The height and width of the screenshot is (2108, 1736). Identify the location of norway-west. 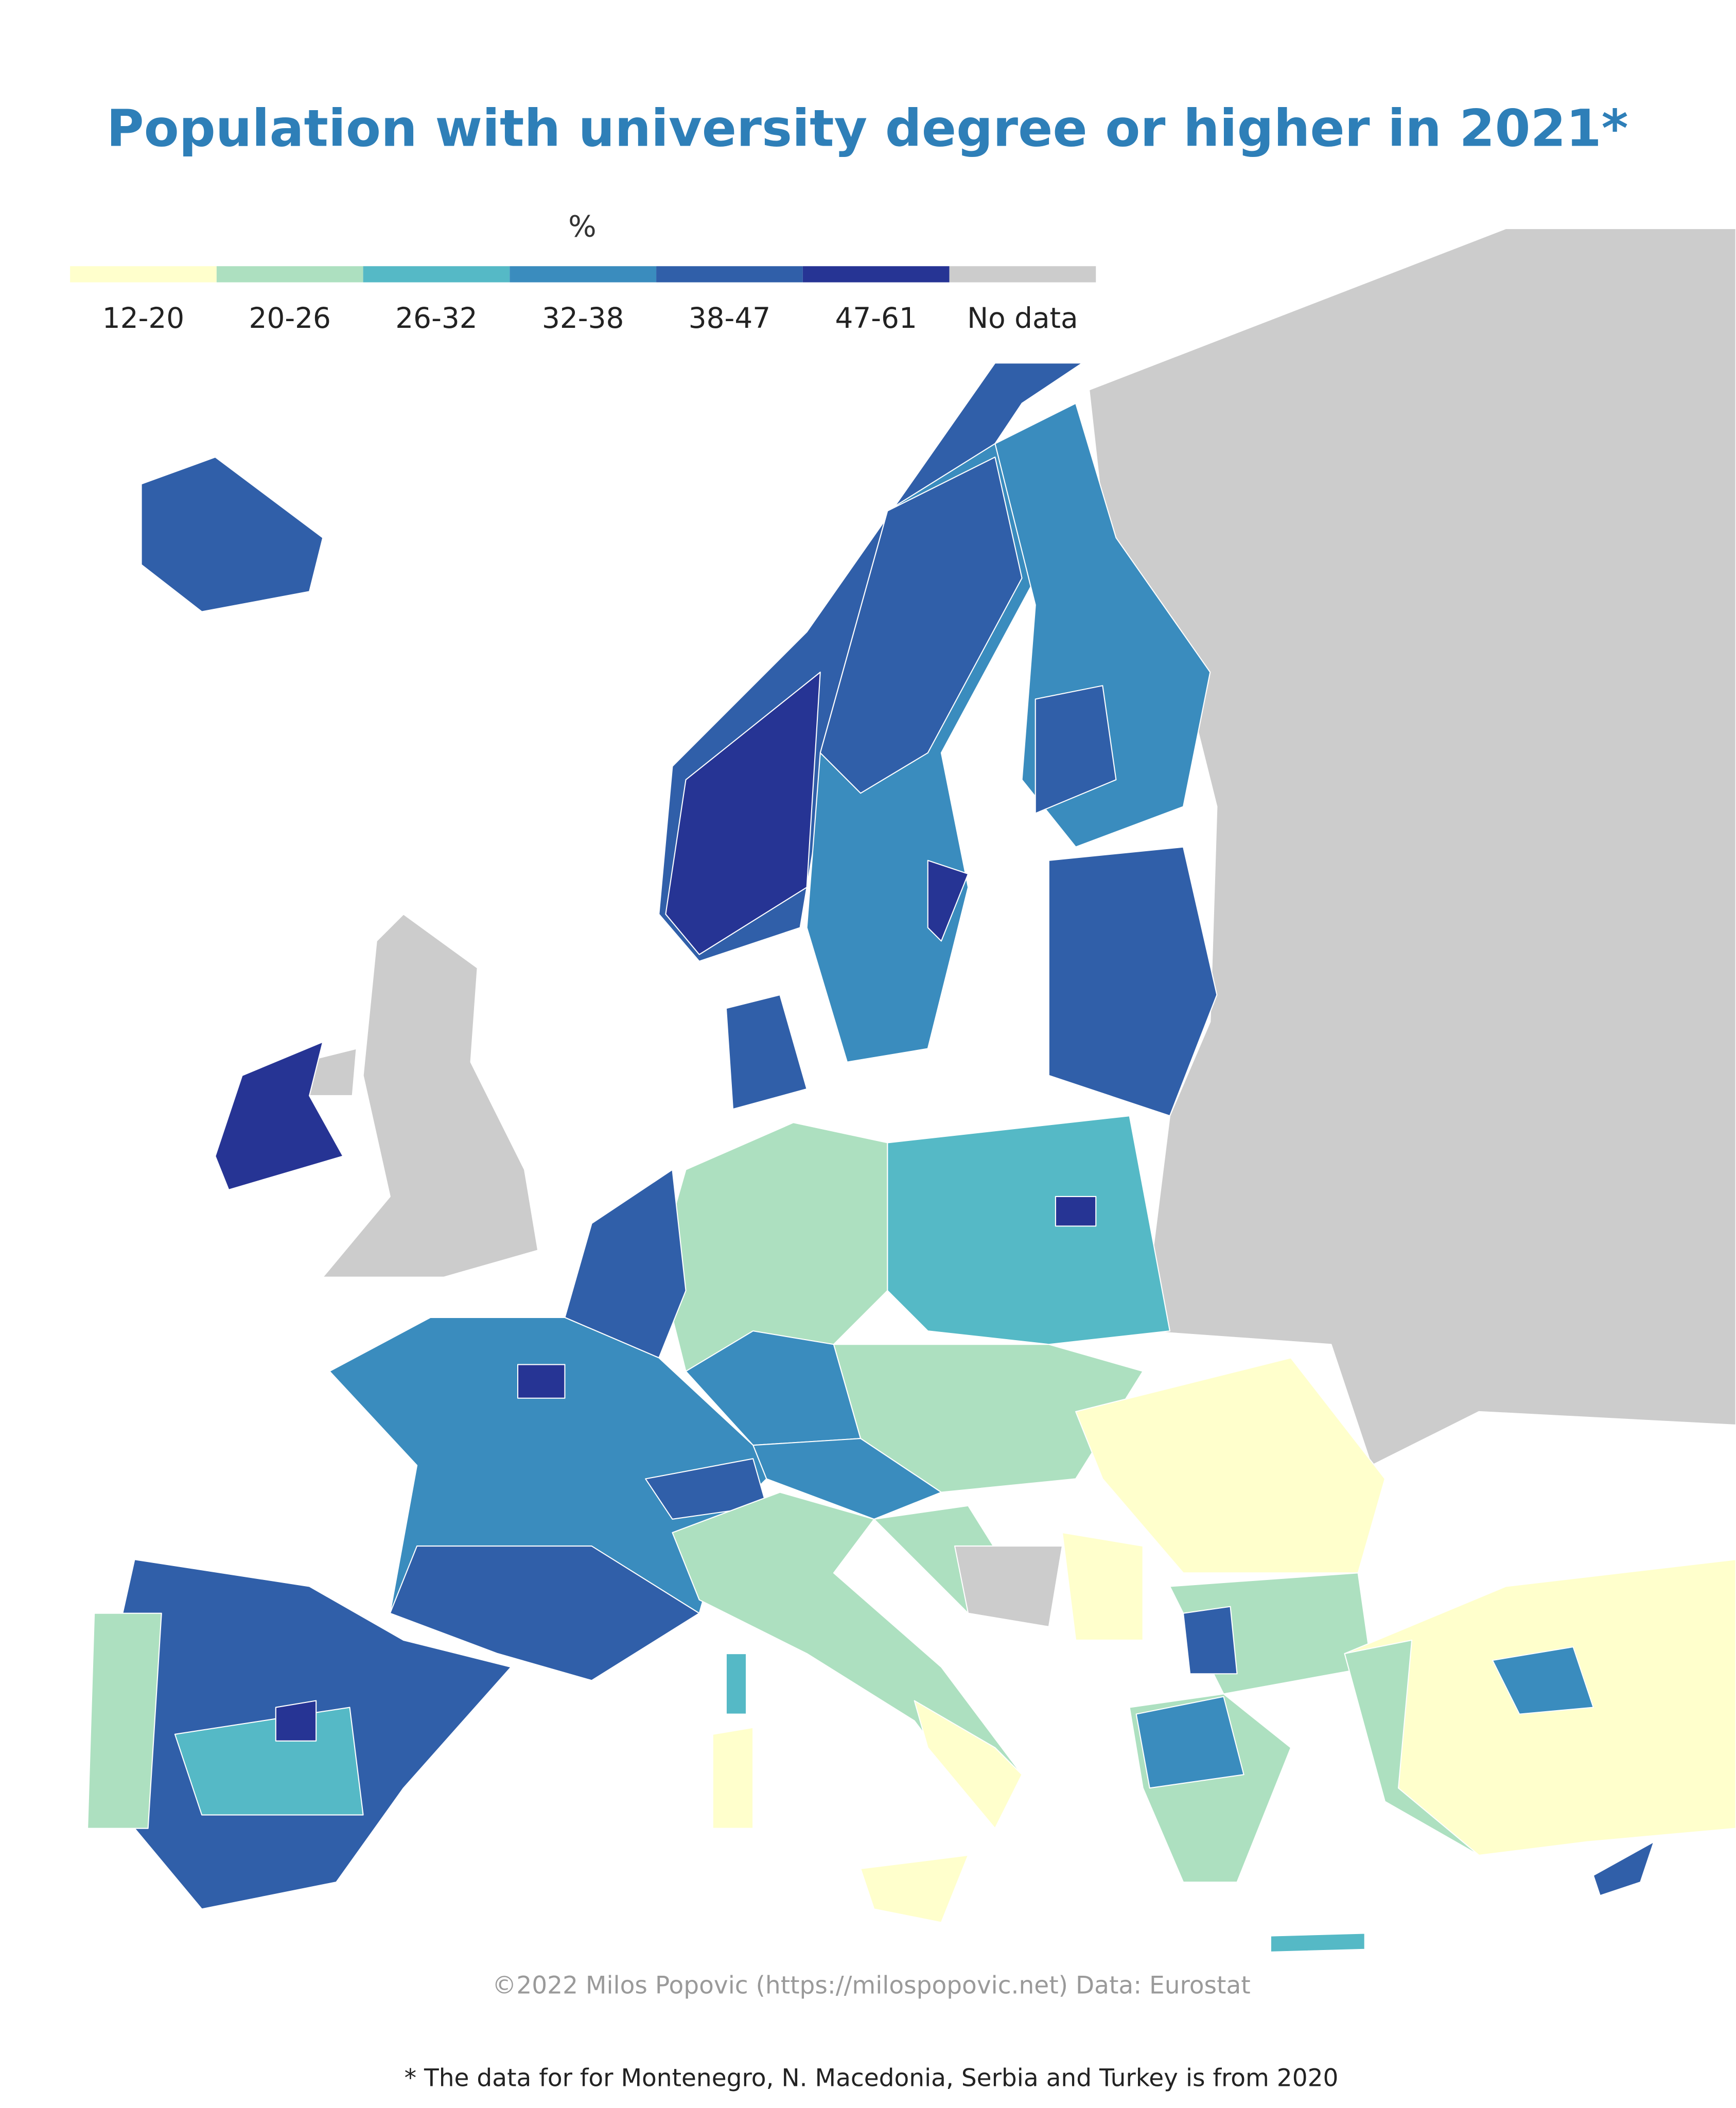
(743, 813).